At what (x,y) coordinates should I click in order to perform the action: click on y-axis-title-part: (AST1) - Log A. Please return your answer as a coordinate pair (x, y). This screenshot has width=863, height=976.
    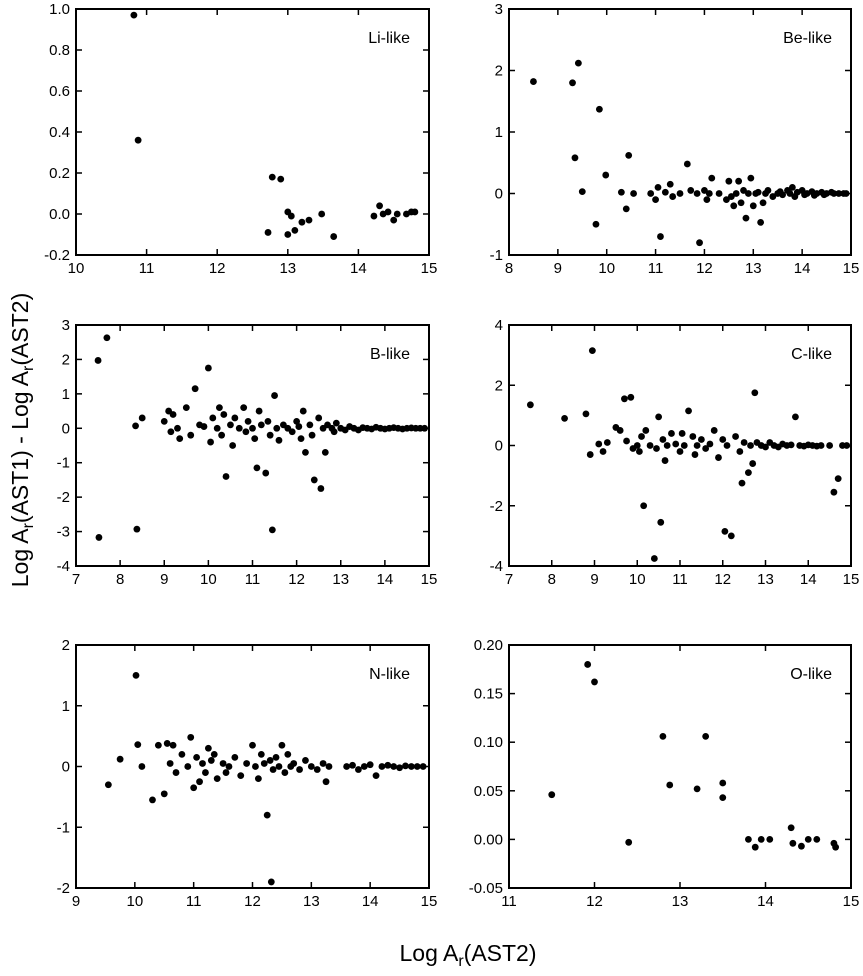
    Looking at the image, I should click on (20, 446).